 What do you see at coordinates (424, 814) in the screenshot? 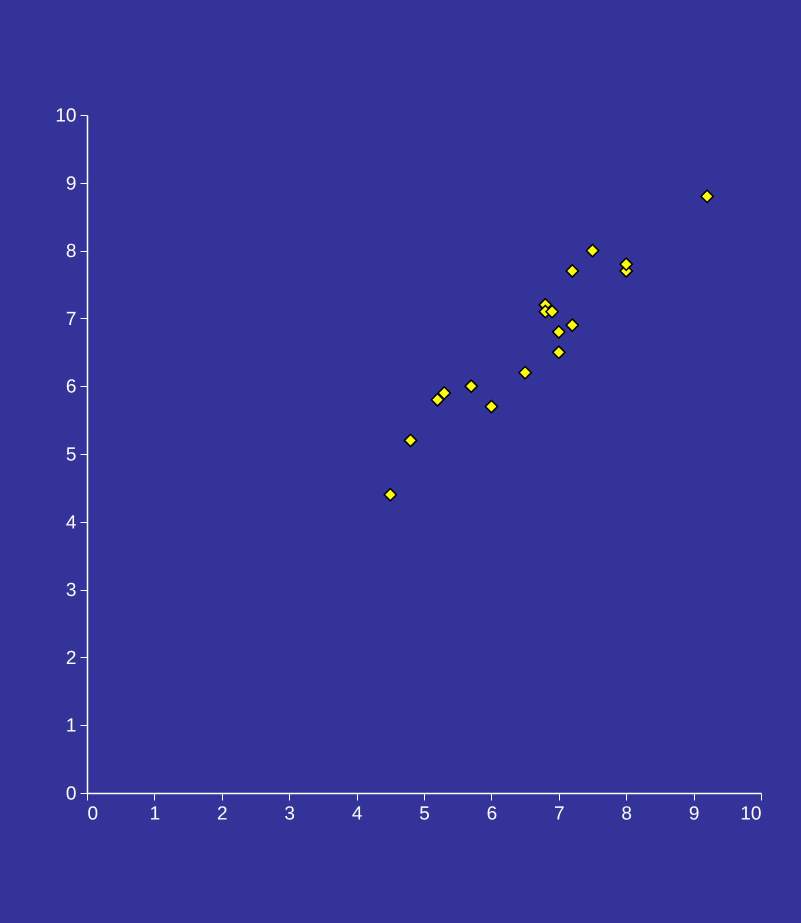
I see `x-tick-label: 5` at bounding box center [424, 814].